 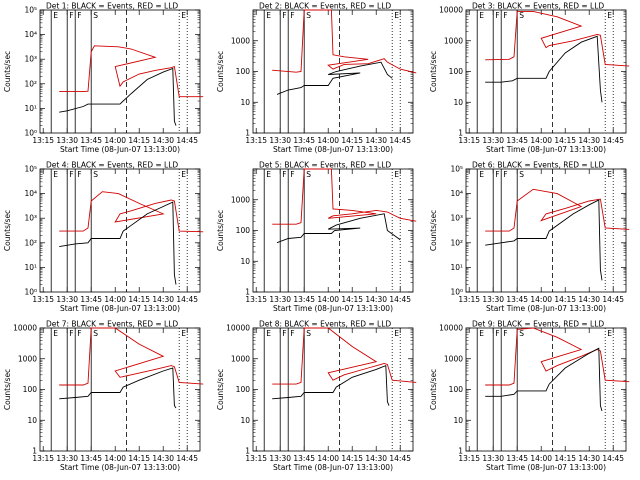 I want to click on chart-title: Det 5: BLACK = Events, RED = LLD, so click(x=325, y=165).